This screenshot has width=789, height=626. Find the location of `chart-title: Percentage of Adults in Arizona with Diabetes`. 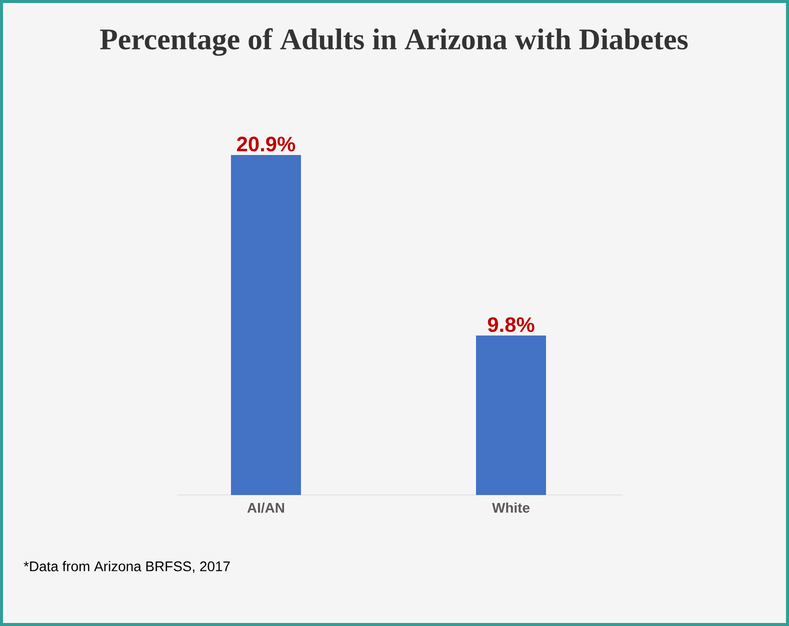

chart-title: Percentage of Adults in Arizona with Diabetes is located at coordinates (394, 42).